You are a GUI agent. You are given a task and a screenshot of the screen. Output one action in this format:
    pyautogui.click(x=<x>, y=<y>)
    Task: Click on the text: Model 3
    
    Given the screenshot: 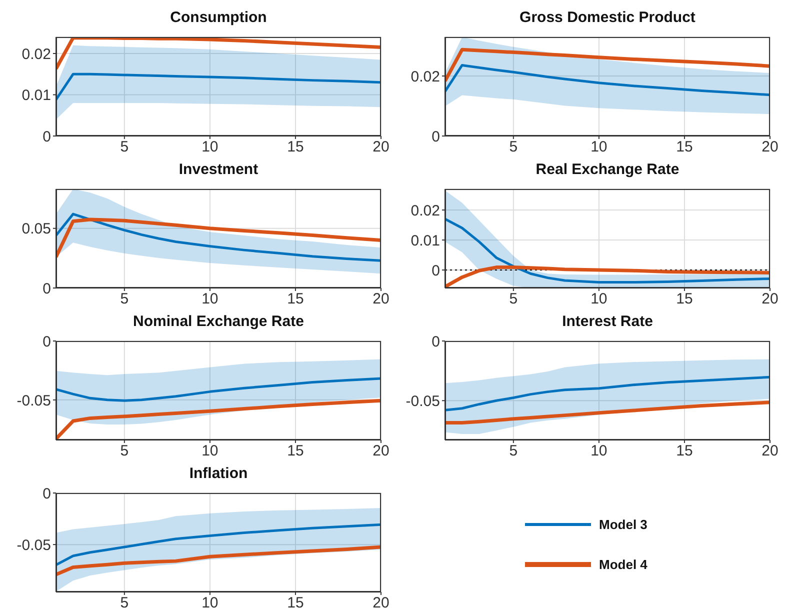 What is the action you would take?
    pyautogui.click(x=623, y=524)
    